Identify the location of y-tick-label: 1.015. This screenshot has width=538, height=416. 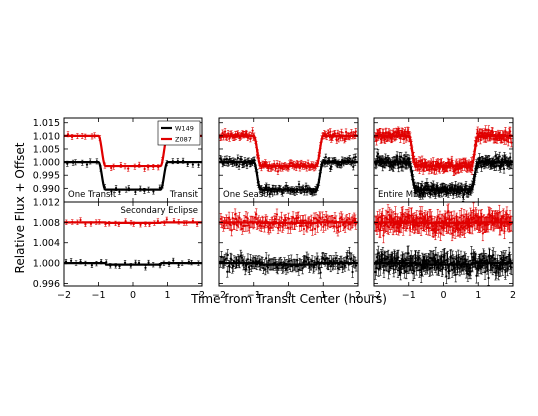
(46, 123).